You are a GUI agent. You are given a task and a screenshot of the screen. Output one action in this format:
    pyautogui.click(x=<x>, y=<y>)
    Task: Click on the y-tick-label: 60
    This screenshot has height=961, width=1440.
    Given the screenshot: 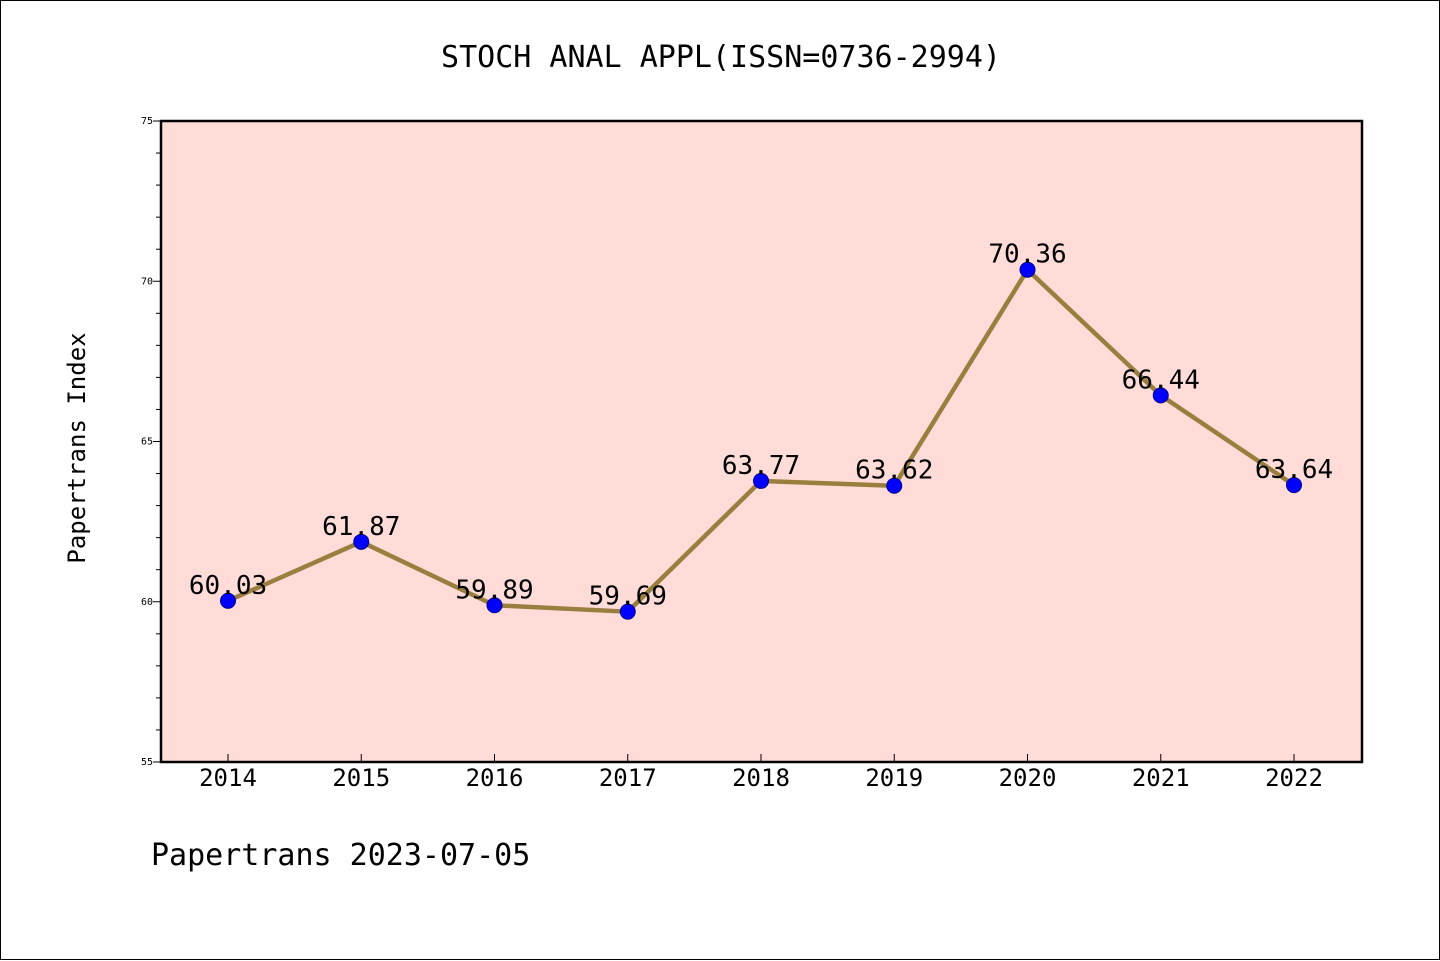 What is the action you would take?
    pyautogui.click(x=147, y=602)
    